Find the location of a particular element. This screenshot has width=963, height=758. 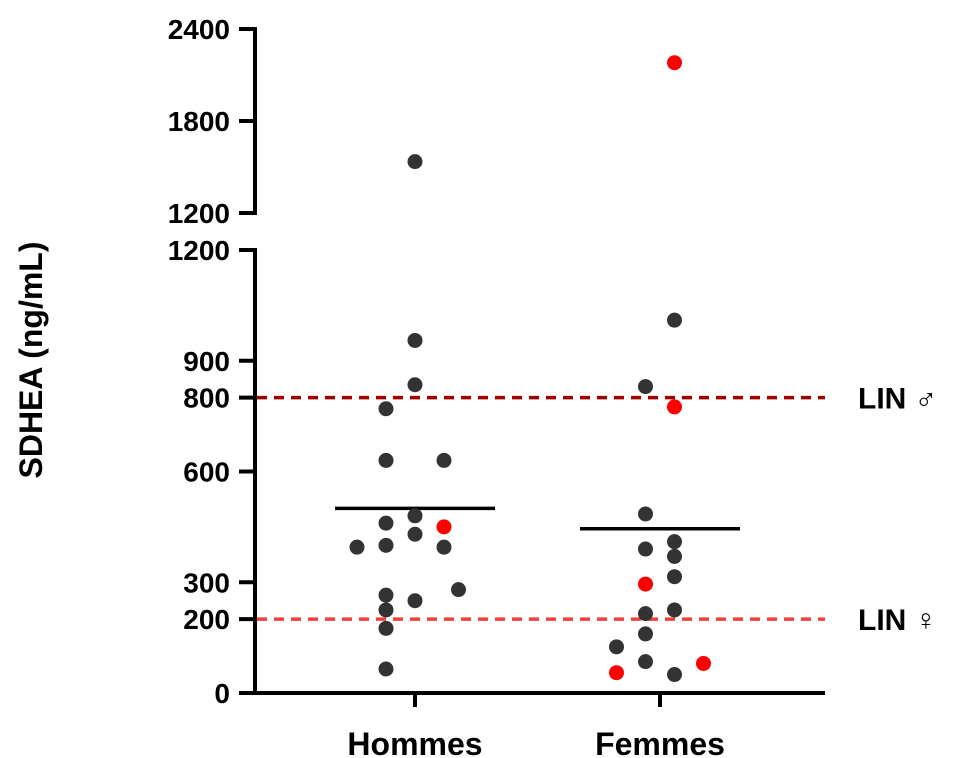

y-tick-label: 200 is located at coordinates (206, 619).